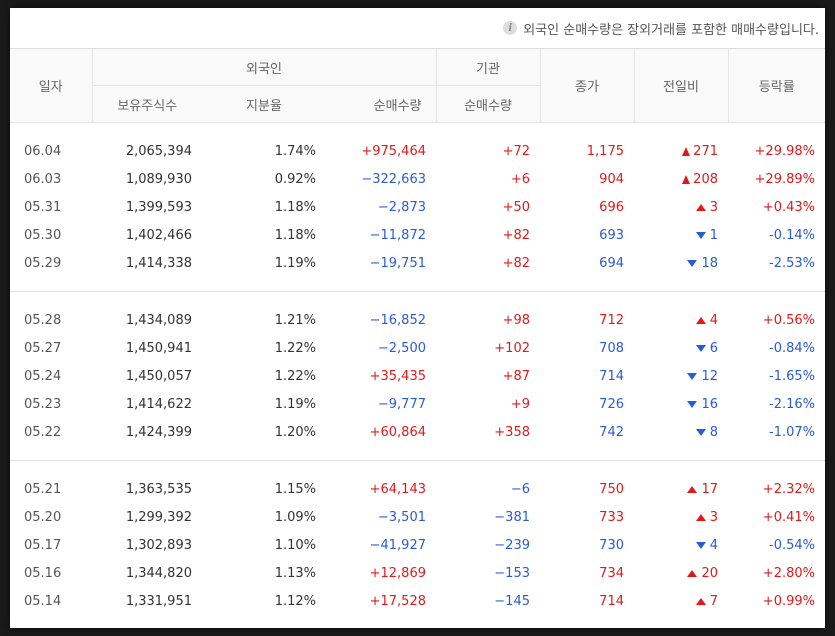 This screenshot has width=835, height=636. Describe the element at coordinates (158, 320) in the screenshot. I see `cell-holdings: 1,434,089` at that location.